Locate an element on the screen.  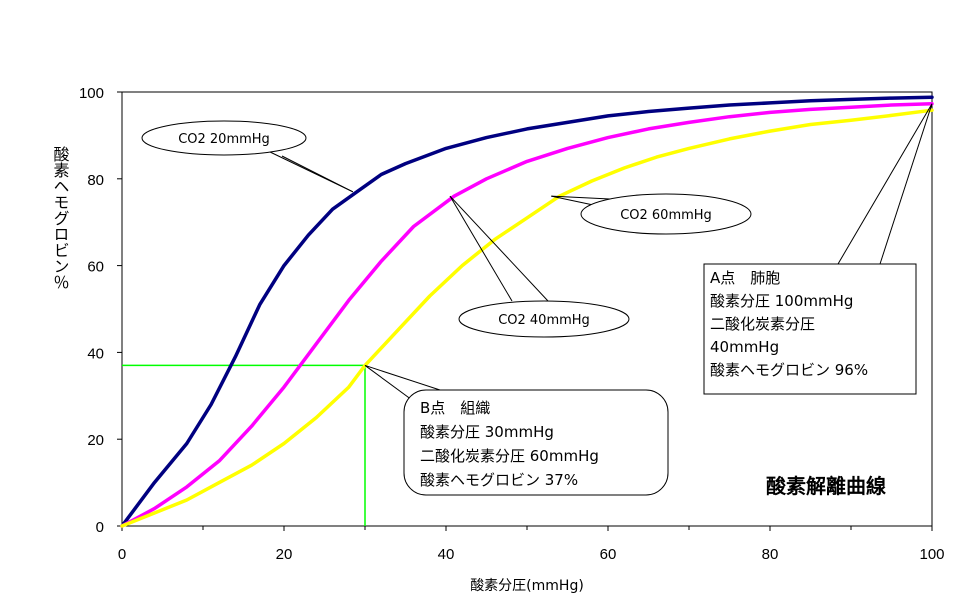
x-tick-label: 0 is located at coordinates (122, 554).